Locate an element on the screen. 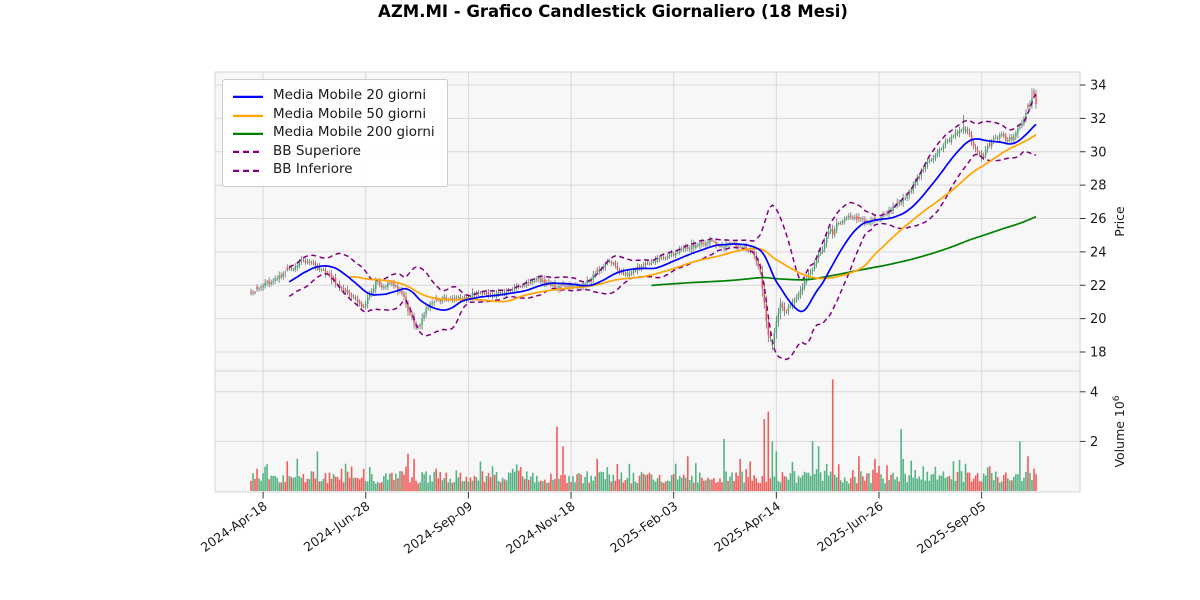 The image size is (1200, 600). ma200-line is located at coordinates (844, 251).